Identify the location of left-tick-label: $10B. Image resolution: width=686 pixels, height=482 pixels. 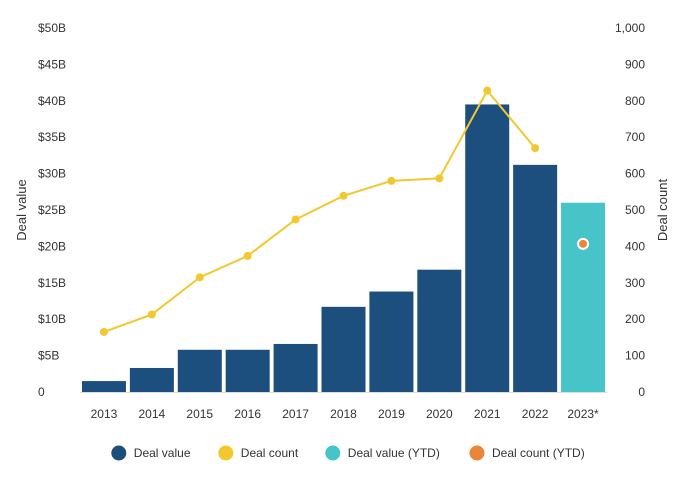
(52, 319).